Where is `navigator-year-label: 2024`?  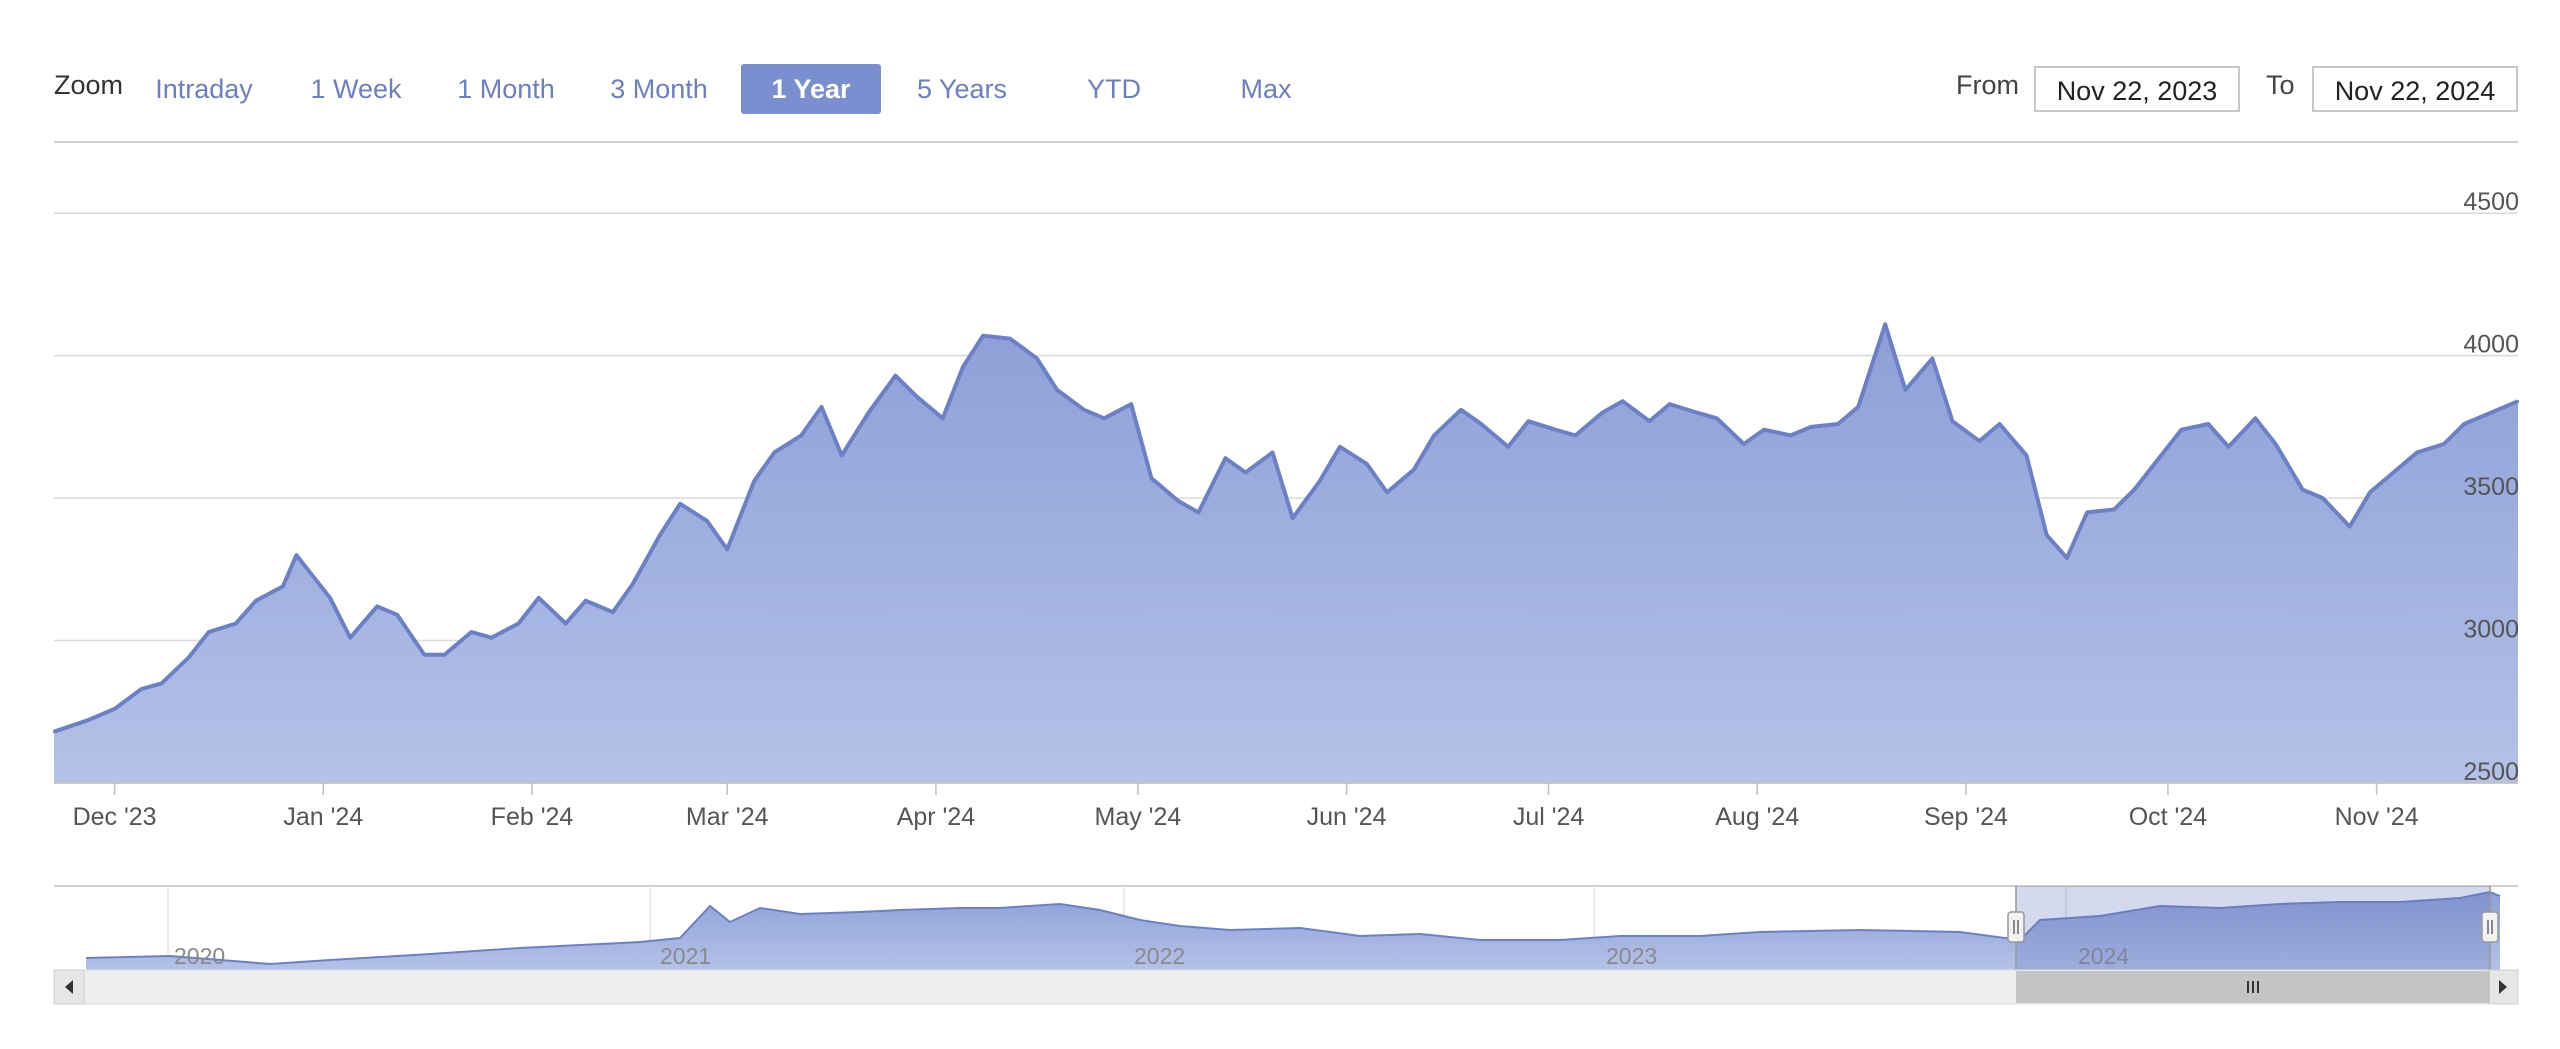
navigator-year-label: 2024 is located at coordinates (2103, 956).